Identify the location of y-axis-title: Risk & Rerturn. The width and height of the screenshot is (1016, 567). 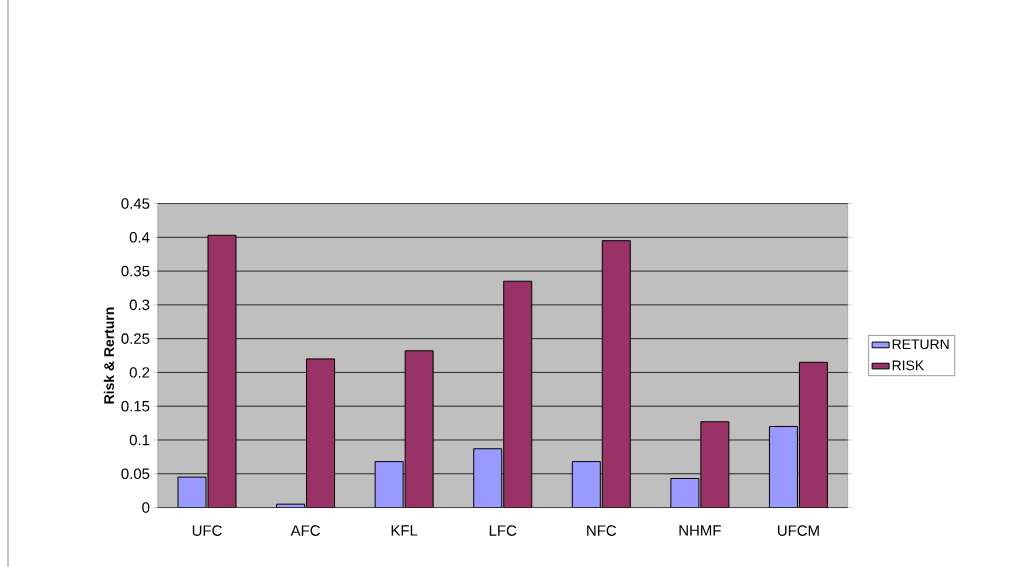
(109, 355).